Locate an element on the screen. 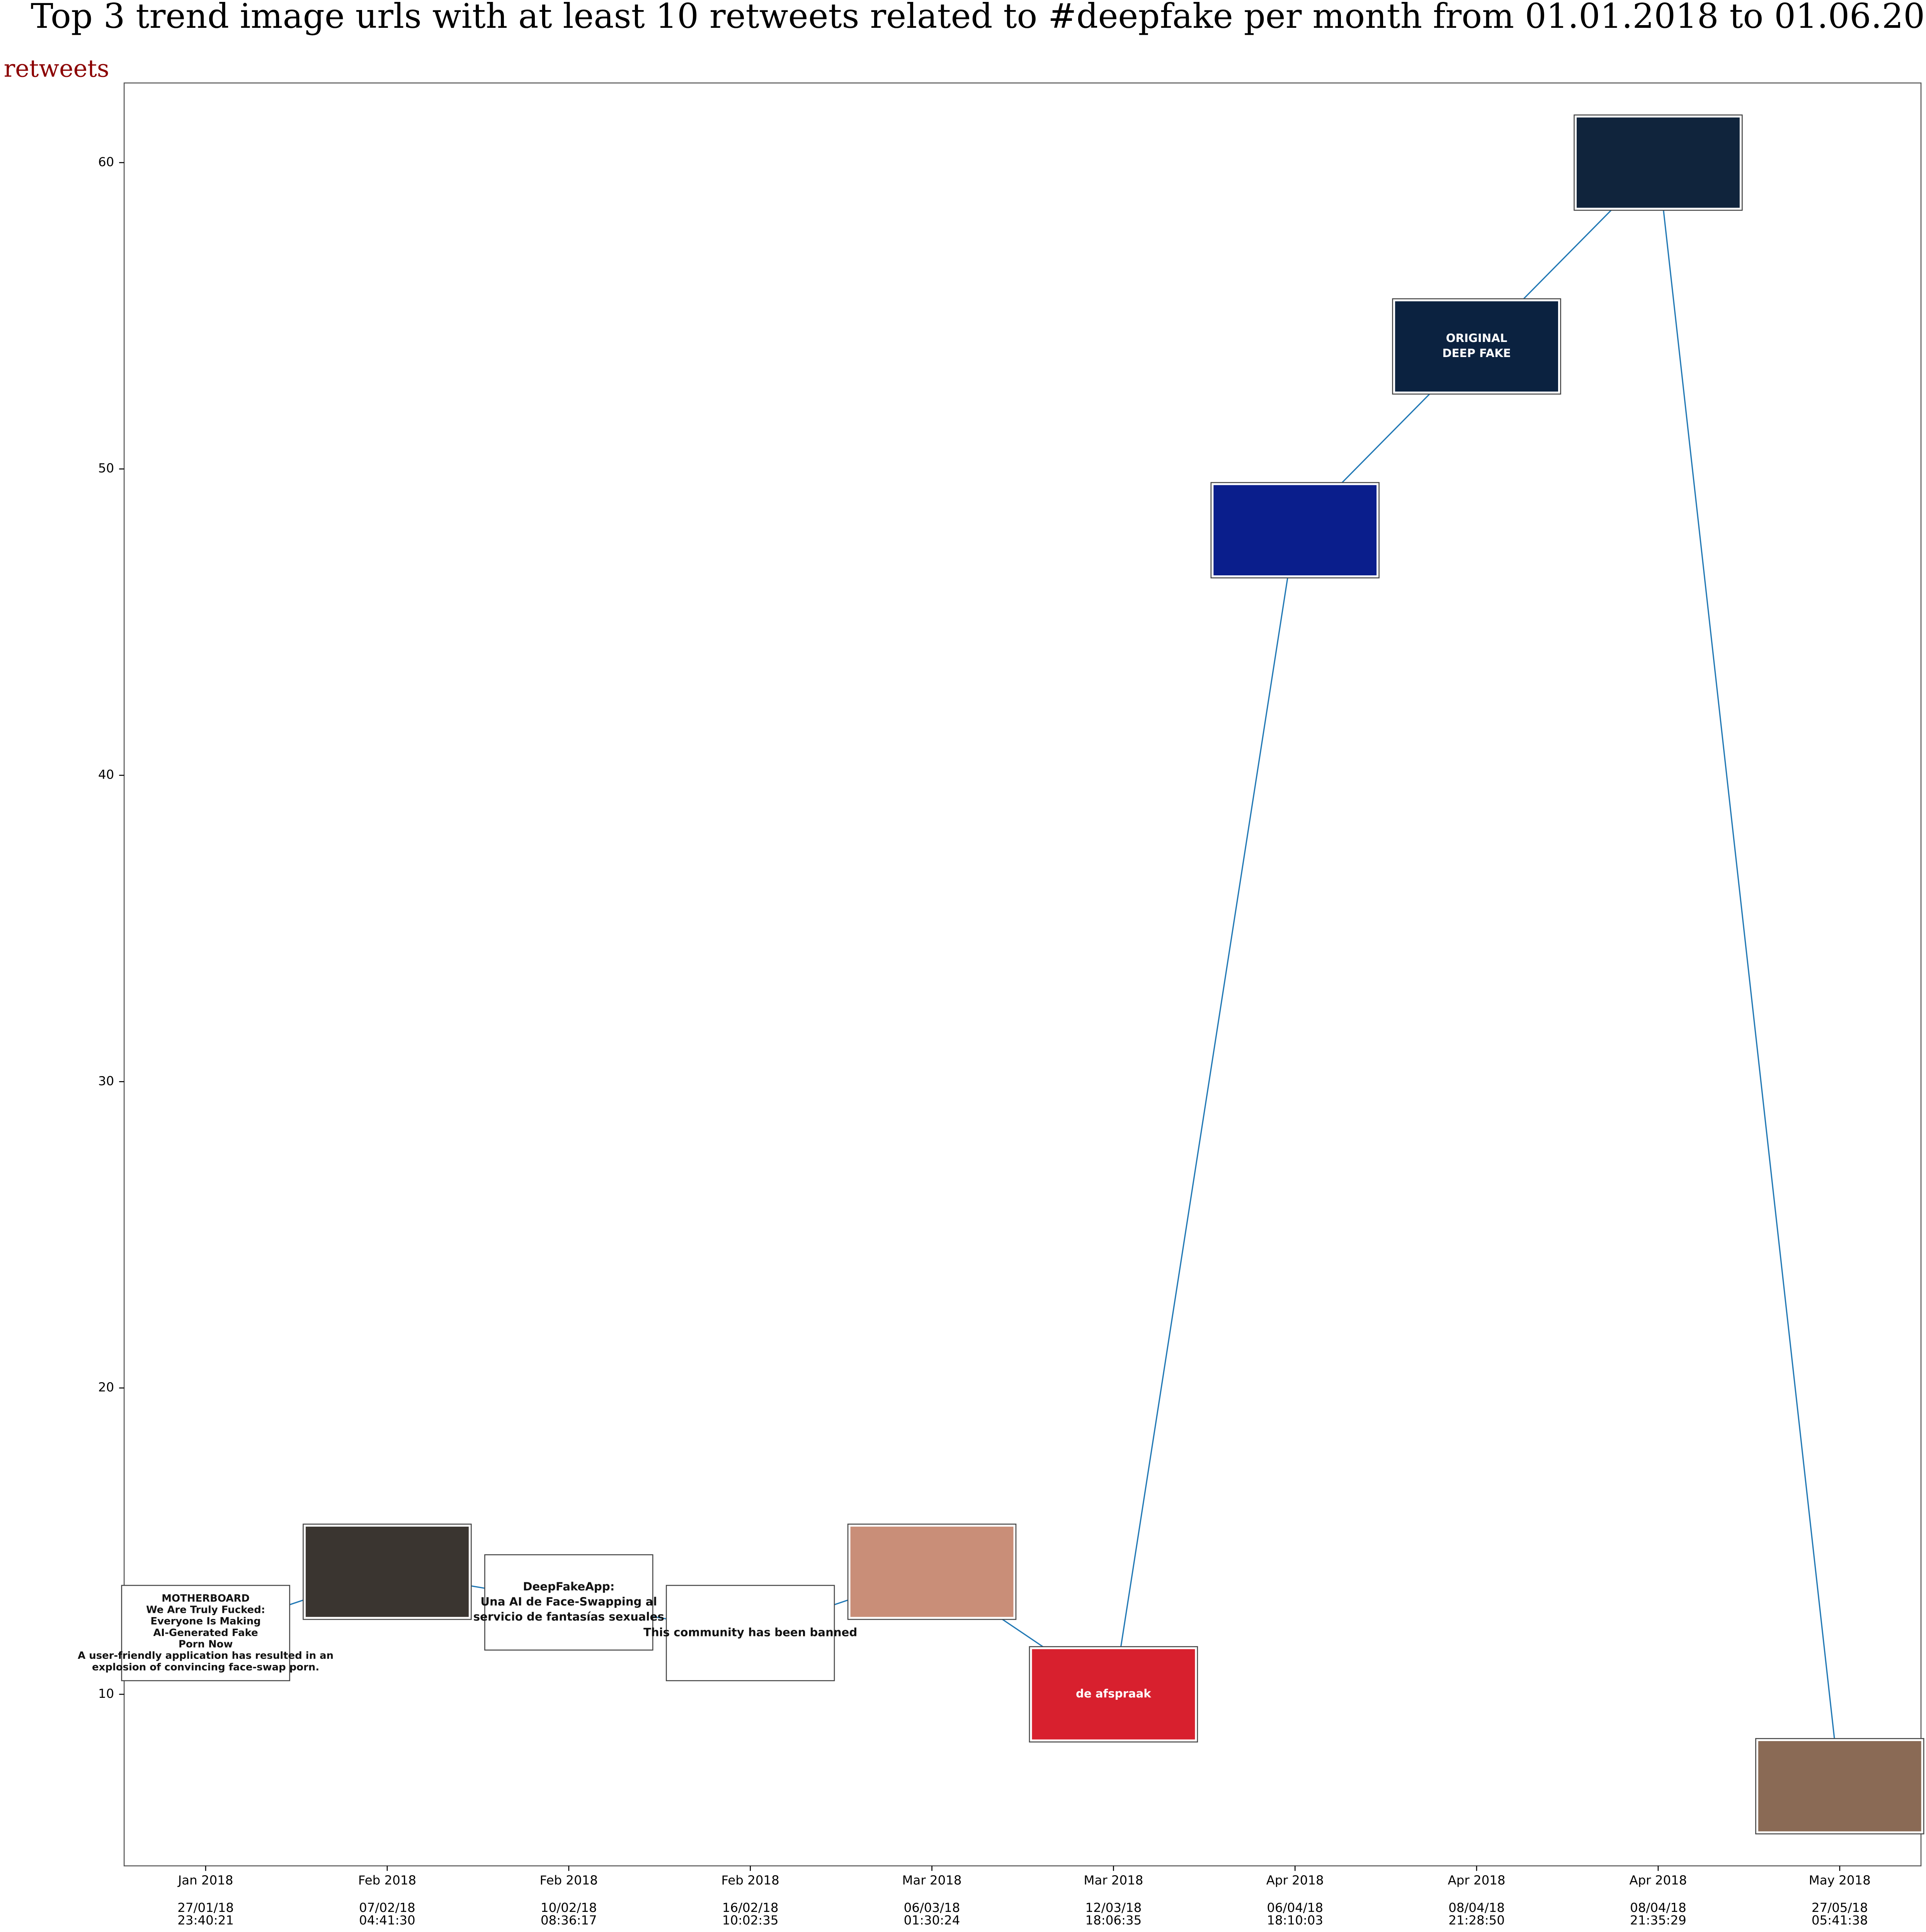 The width and height of the screenshot is (1926, 1932). x-tick-label: May 2018 is located at coordinates (1840, 1881).